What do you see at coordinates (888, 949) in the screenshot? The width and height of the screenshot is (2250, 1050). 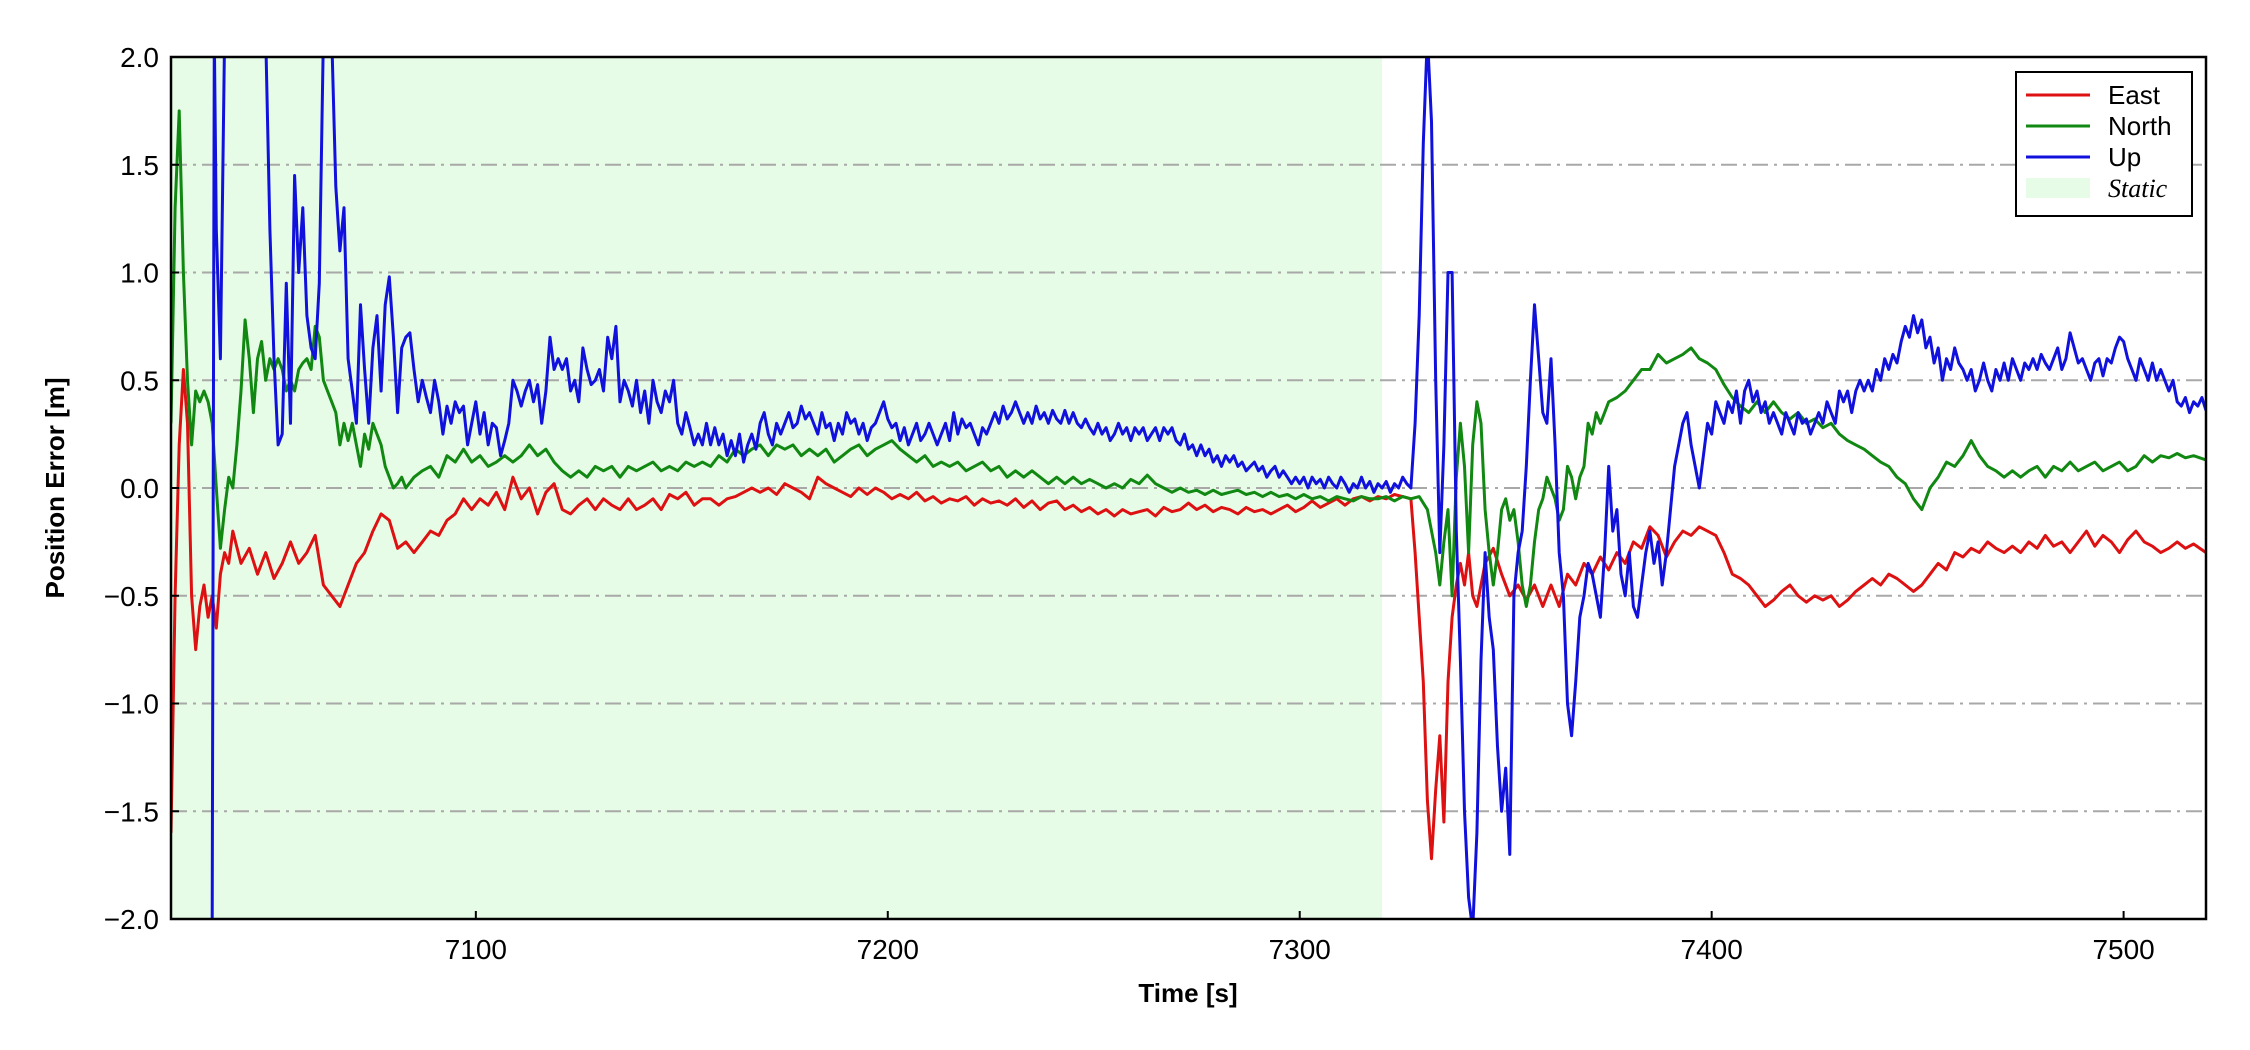 I see `x-tick-label: 7200` at bounding box center [888, 949].